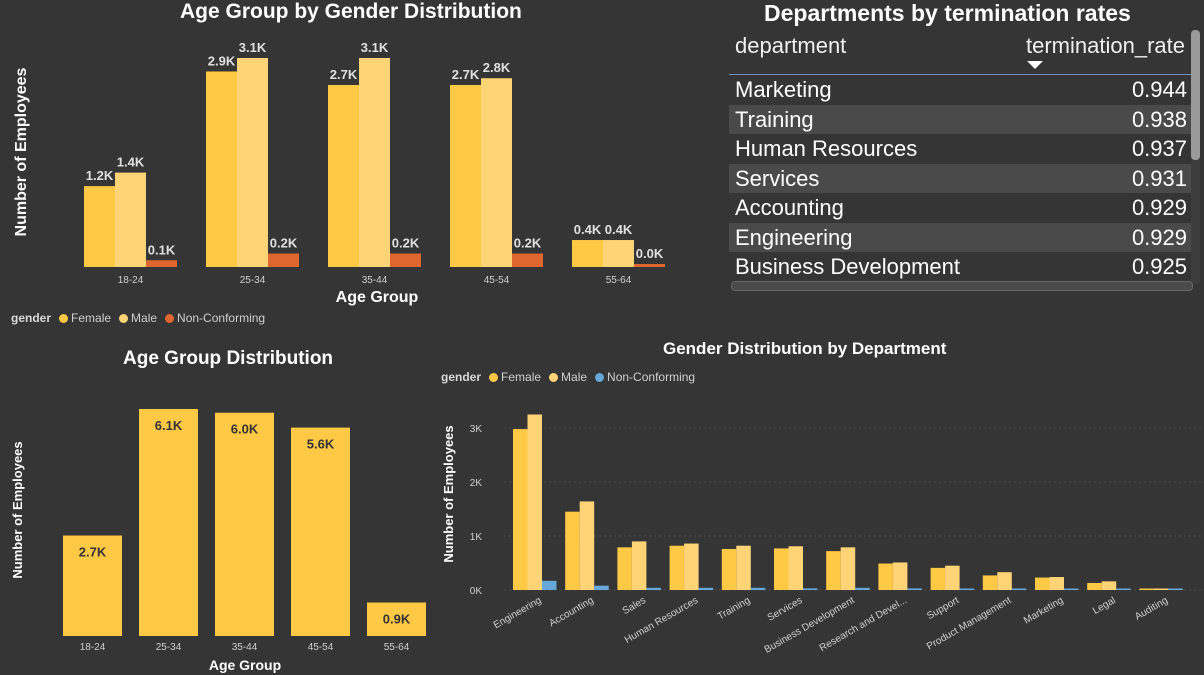 The image size is (1204, 675). What do you see at coordinates (1159, 266) in the screenshot?
I see `termination-rate-cell: 0.925` at bounding box center [1159, 266].